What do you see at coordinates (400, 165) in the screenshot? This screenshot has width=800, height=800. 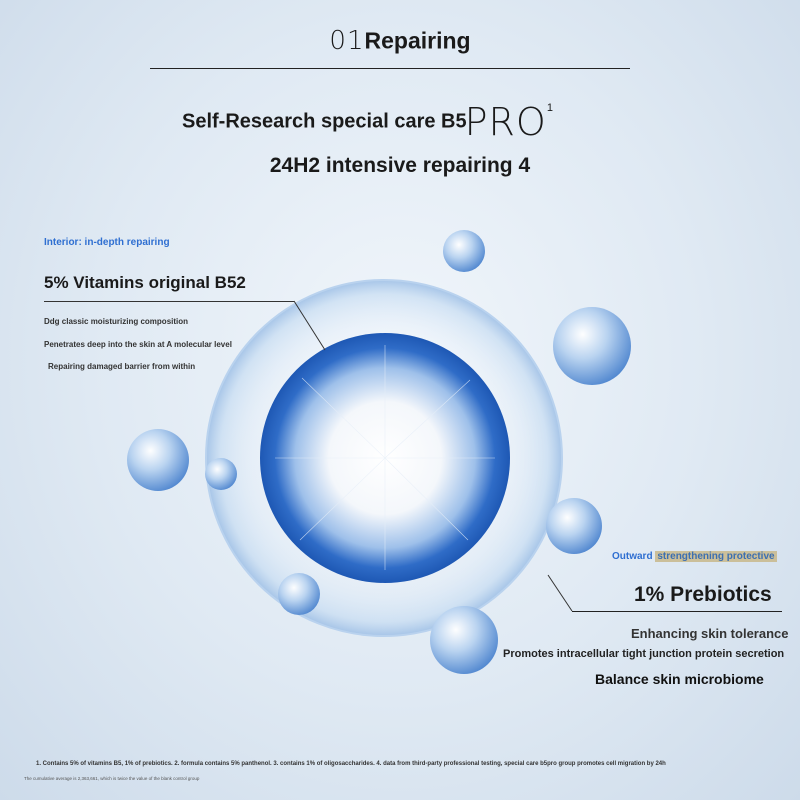 I see `subheadline: 24H2 intensive repairing 4` at bounding box center [400, 165].